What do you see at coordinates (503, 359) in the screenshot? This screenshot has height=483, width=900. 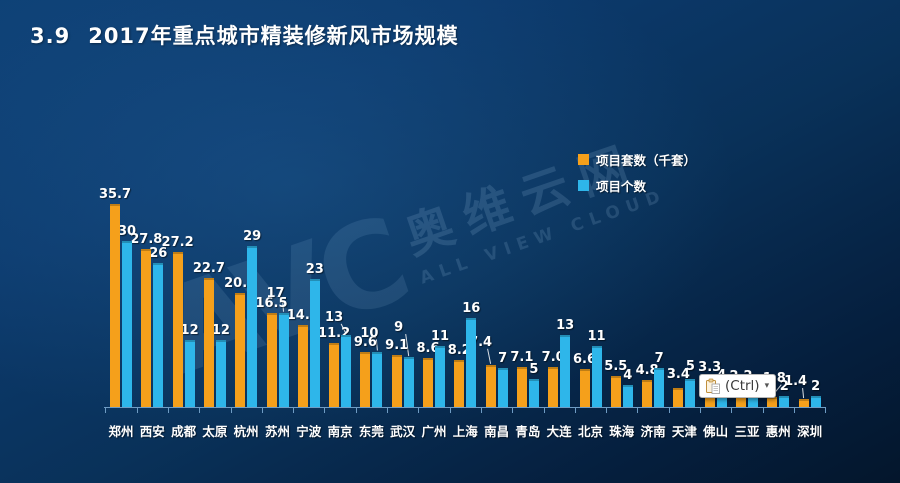 I see `count-value-label-12: 7` at bounding box center [503, 359].